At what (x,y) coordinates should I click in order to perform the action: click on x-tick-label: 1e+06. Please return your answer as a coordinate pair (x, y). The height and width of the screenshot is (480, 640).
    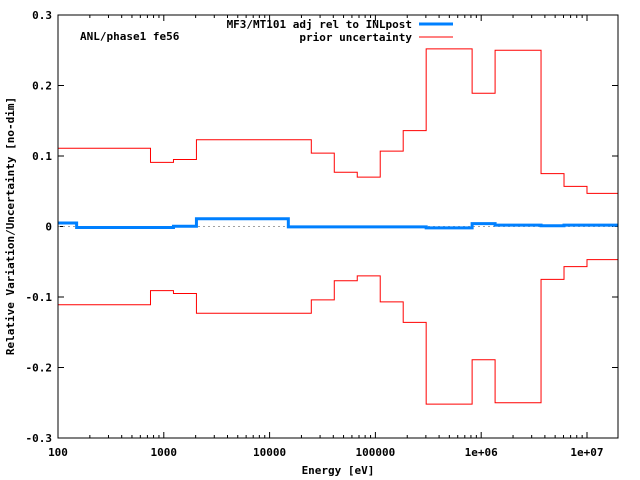
    Looking at the image, I should click on (481, 452).